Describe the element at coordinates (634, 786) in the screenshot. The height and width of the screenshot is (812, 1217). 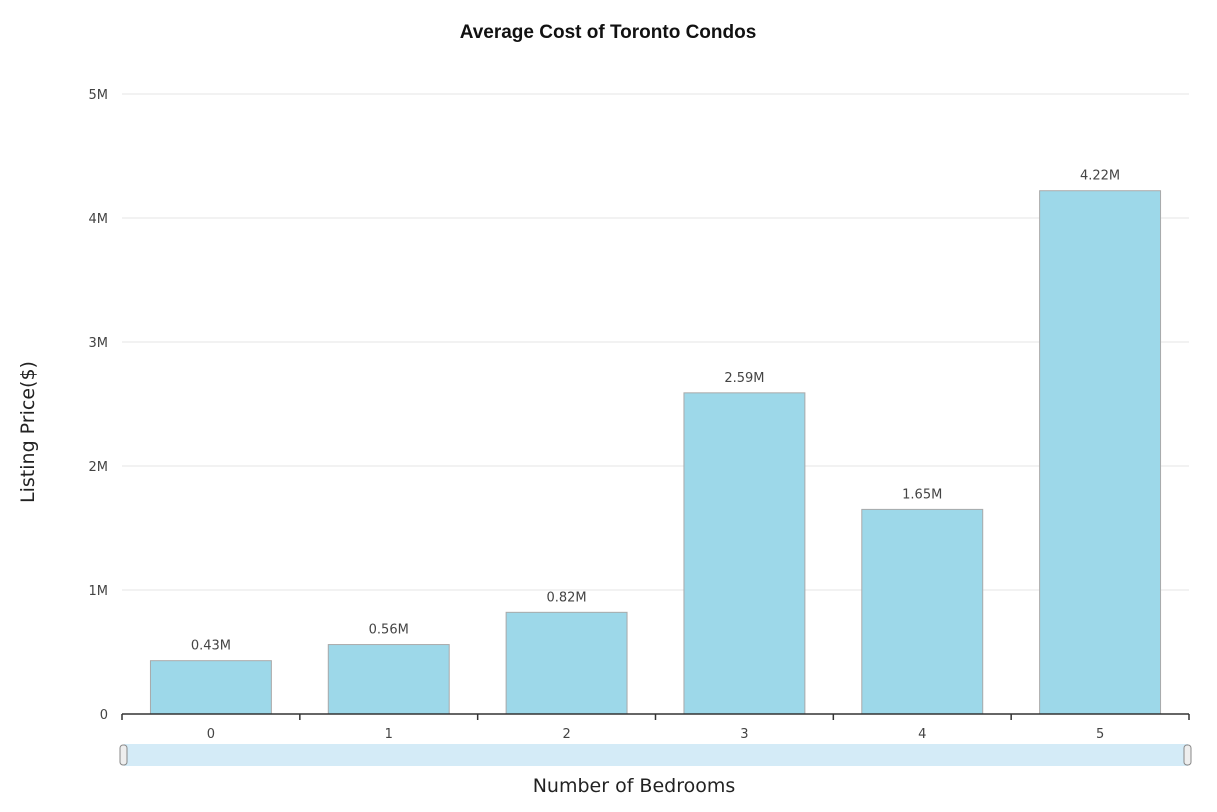
I see `x-axis-title: Number of Bedrooms` at that location.